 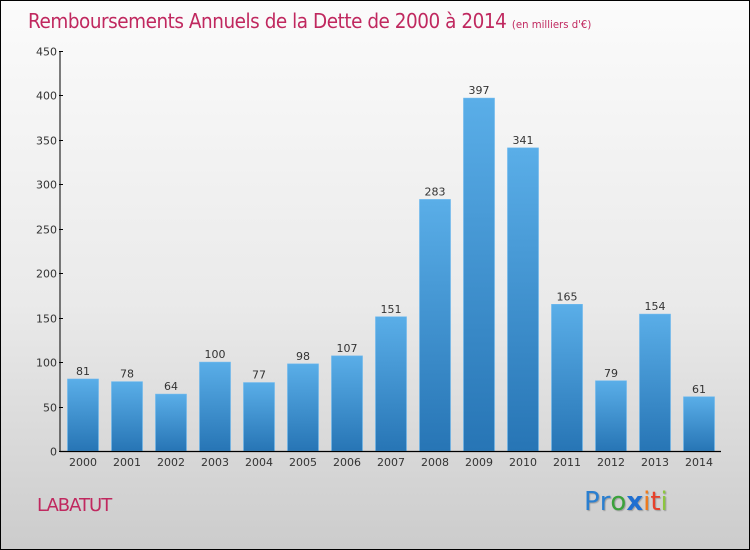 I want to click on value-label: 77, so click(x=259, y=375).